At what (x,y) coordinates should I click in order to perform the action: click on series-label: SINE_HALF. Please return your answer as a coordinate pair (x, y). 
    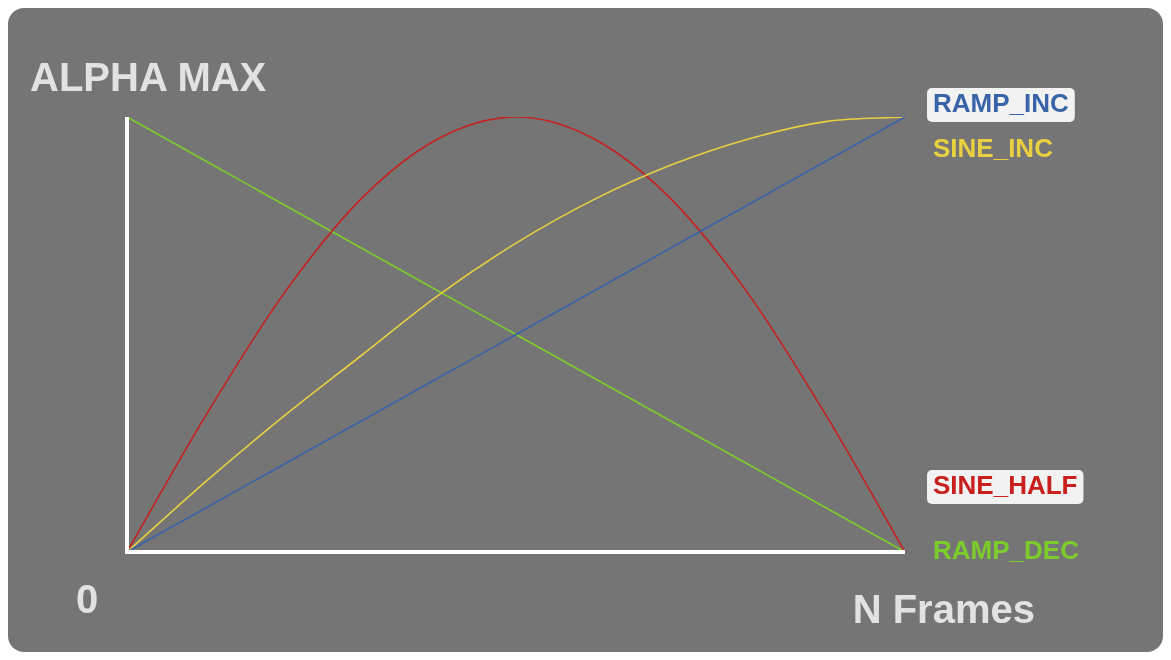
    Looking at the image, I should click on (1005, 485).